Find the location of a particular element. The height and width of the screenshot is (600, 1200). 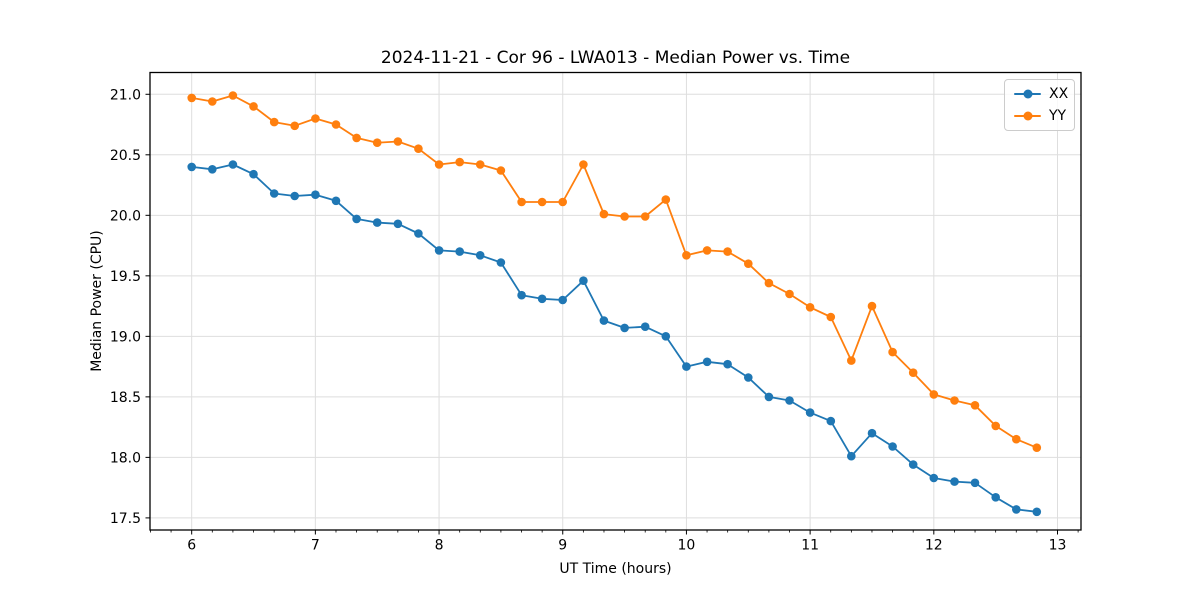

y-tick-label: 18.5 is located at coordinates (125, 398).